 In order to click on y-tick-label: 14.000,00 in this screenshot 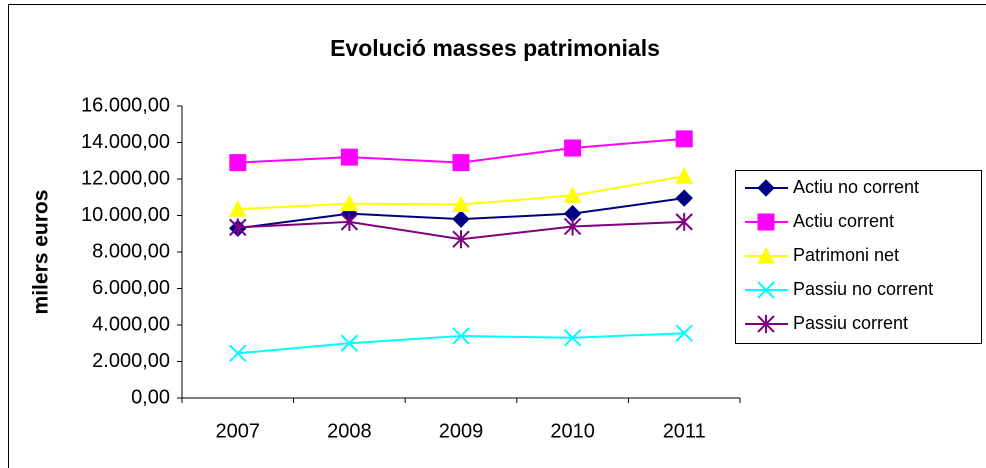, I will do `click(125, 142)`.